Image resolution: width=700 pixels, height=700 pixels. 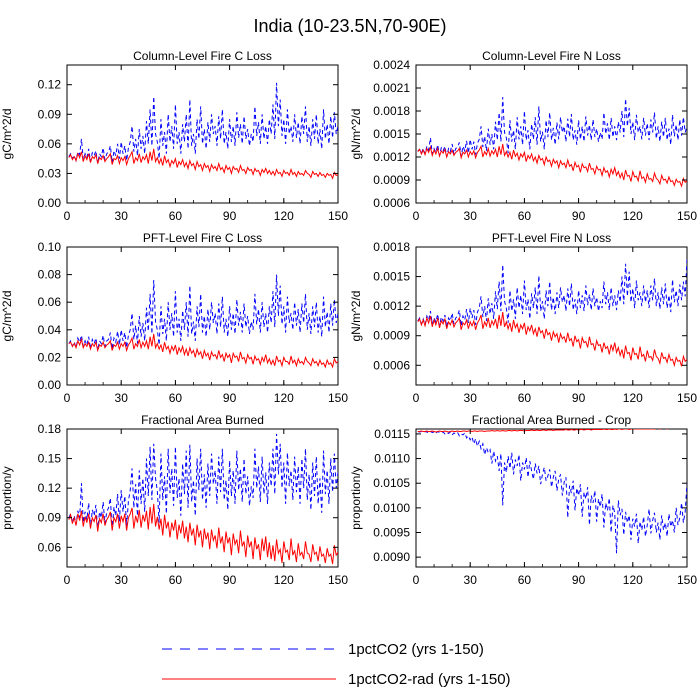 I want to click on y-tick-label: 0.18, so click(x=50, y=429).